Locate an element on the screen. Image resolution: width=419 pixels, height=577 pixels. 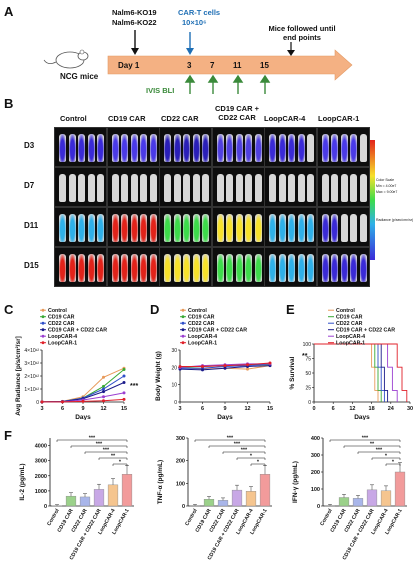
category-label: Control is located at coordinates (191, 517).